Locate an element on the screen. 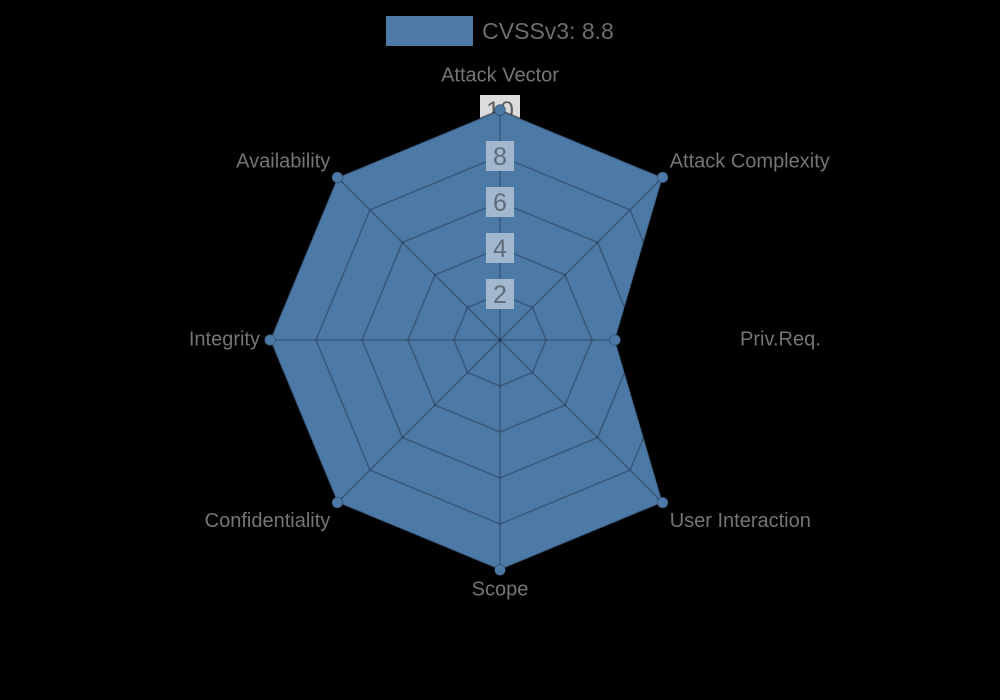 The height and width of the screenshot is (700, 1000). radar-grid-ring is located at coordinates (500, 340).